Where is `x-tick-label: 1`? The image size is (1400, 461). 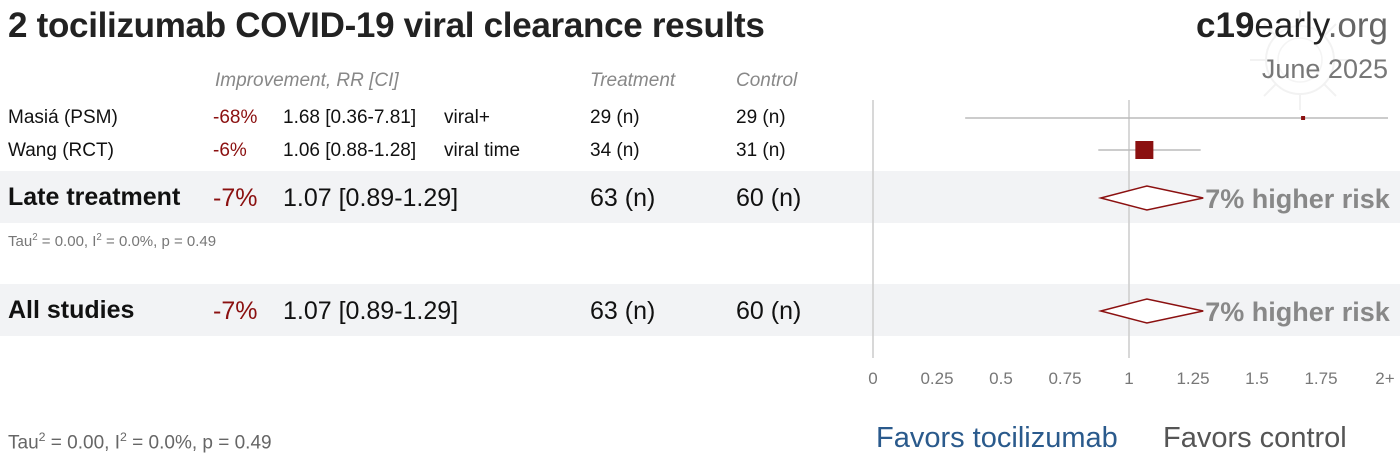 x-tick-label: 1 is located at coordinates (1128, 378).